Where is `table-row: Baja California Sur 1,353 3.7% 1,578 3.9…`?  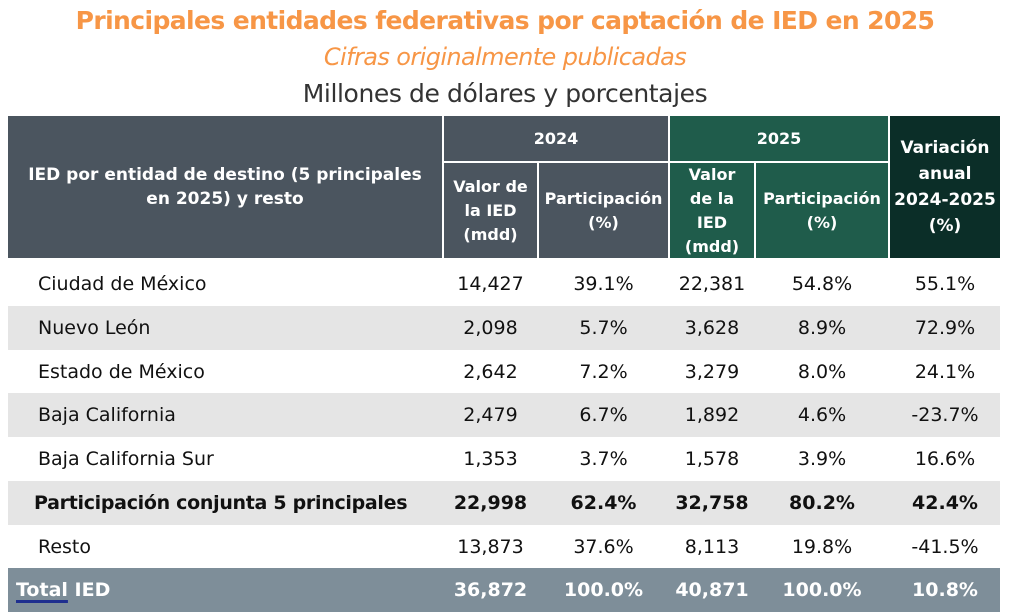 table-row: Baja California Sur 1,353 3.7% 1,578 3.9… is located at coordinates (504, 459).